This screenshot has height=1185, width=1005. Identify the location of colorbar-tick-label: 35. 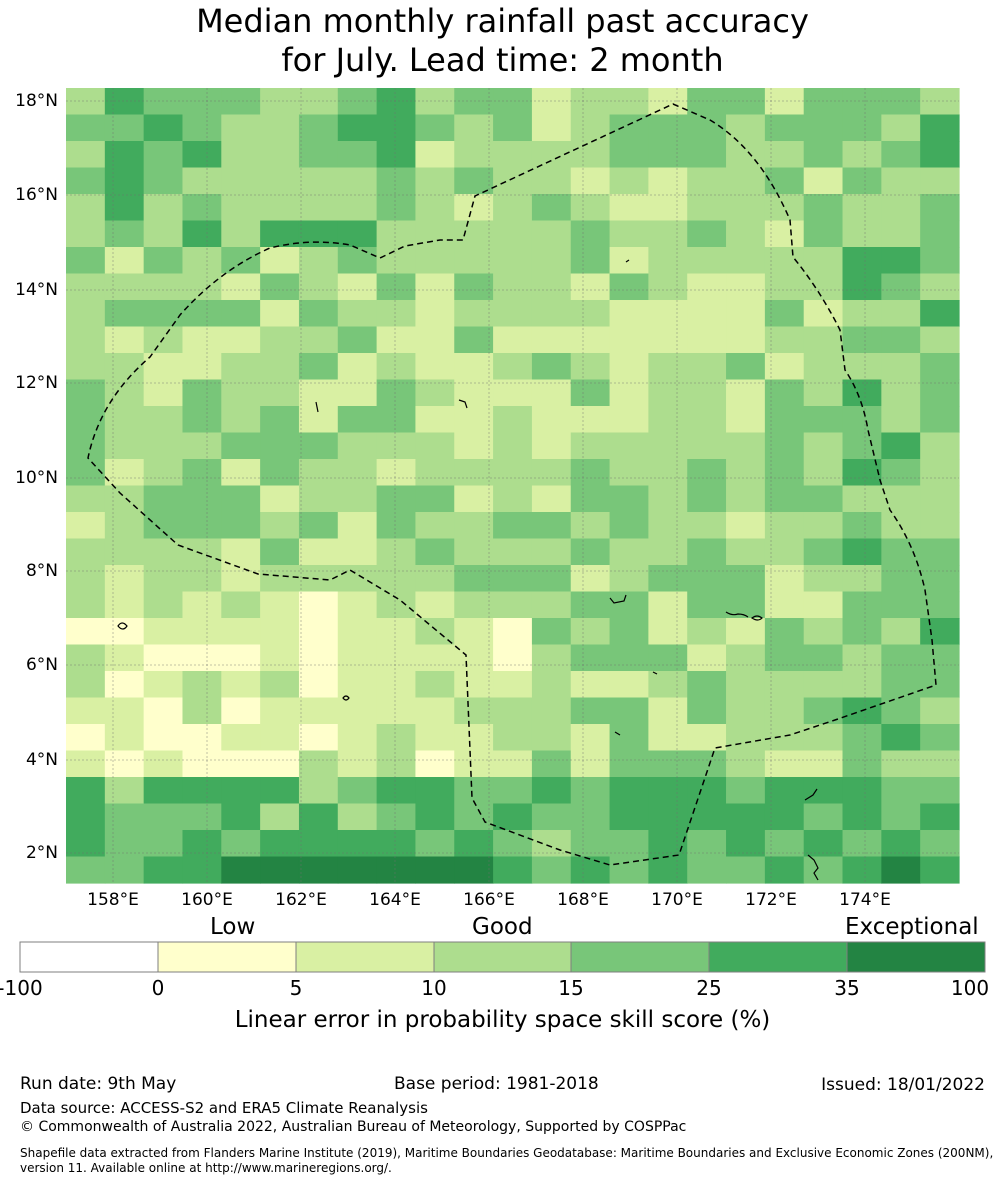
(847, 988).